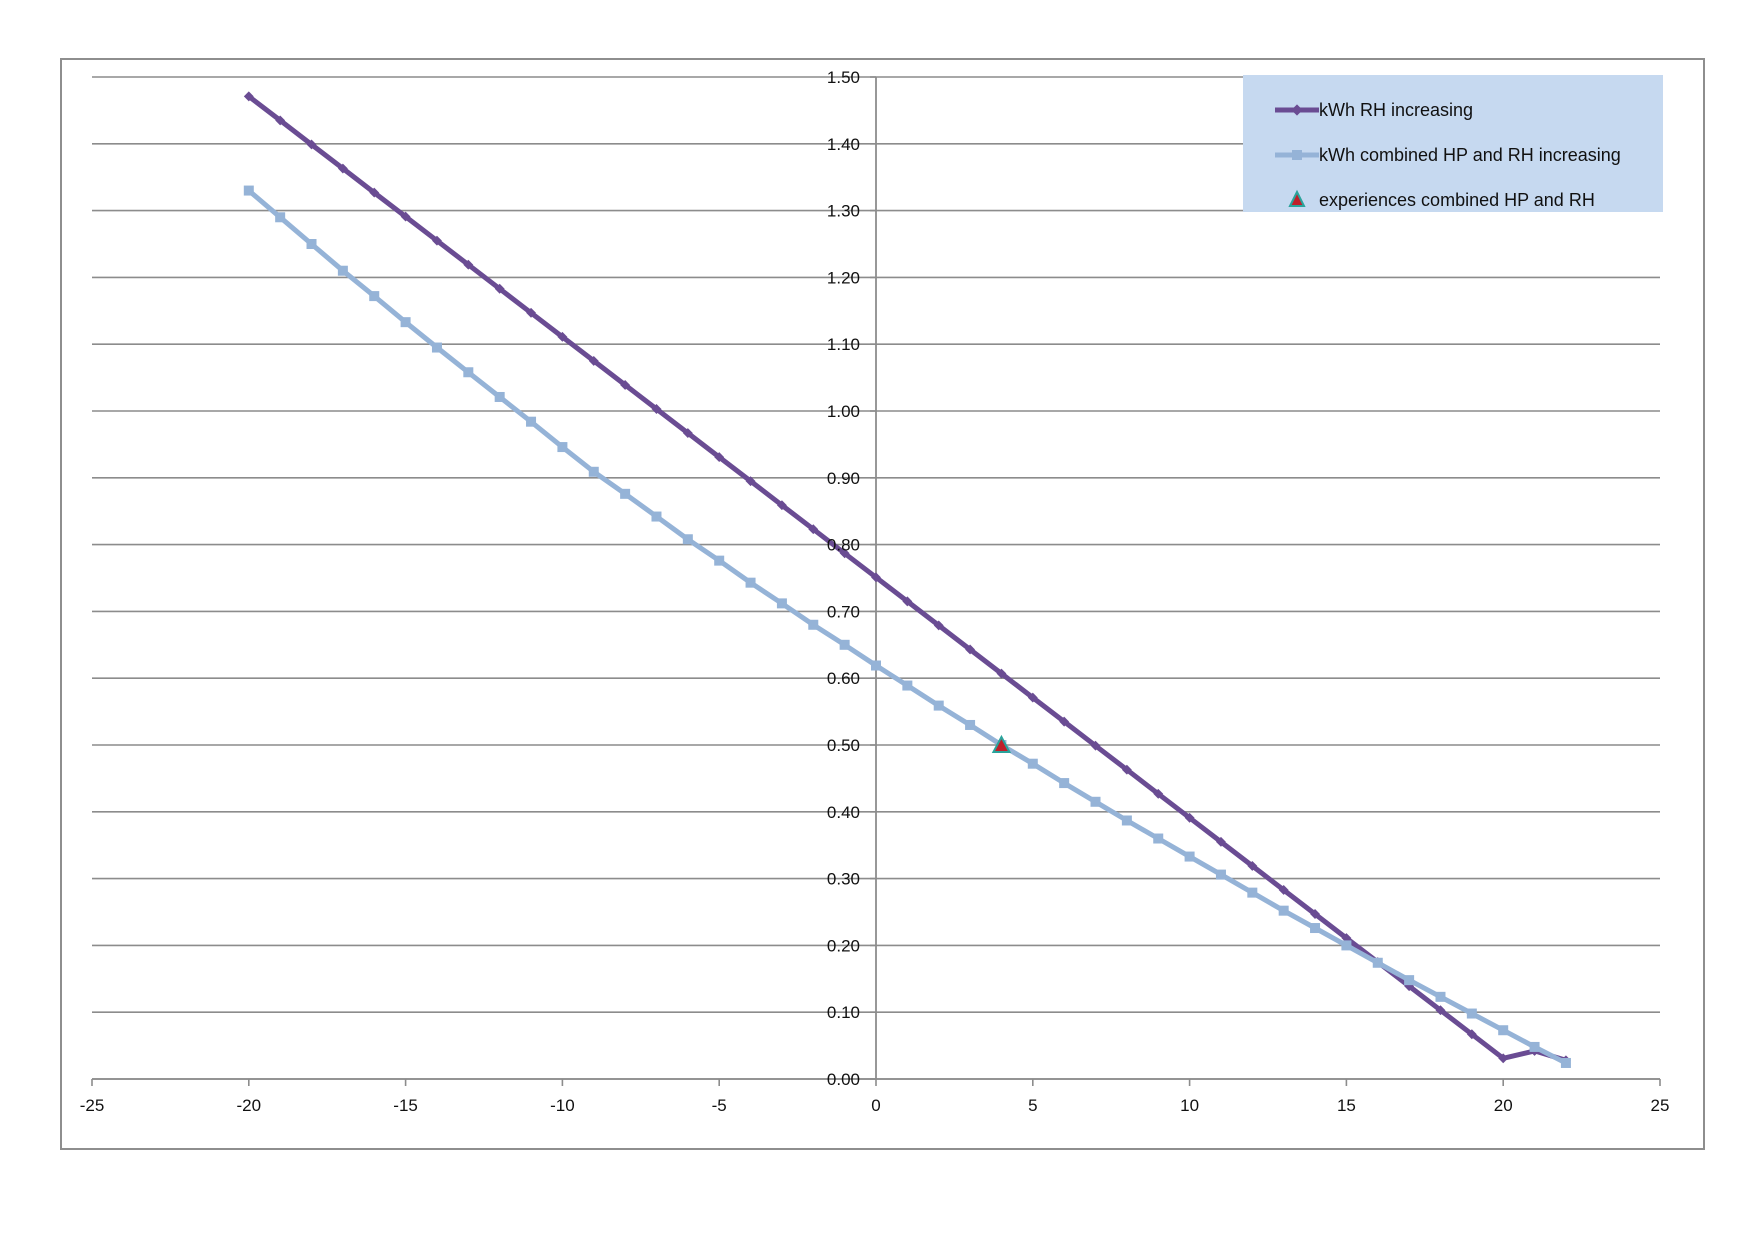 This screenshot has height=1240, width=1754. What do you see at coordinates (405, 1105) in the screenshot?
I see `x-tick-label: -15` at bounding box center [405, 1105].